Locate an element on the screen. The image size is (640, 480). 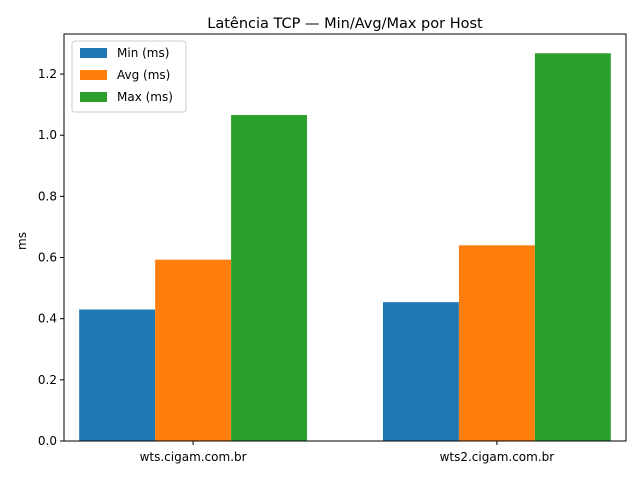
x-axis-ticks: wts.cigam.com.br wts2.cigam.com.br is located at coordinates (347, 452).